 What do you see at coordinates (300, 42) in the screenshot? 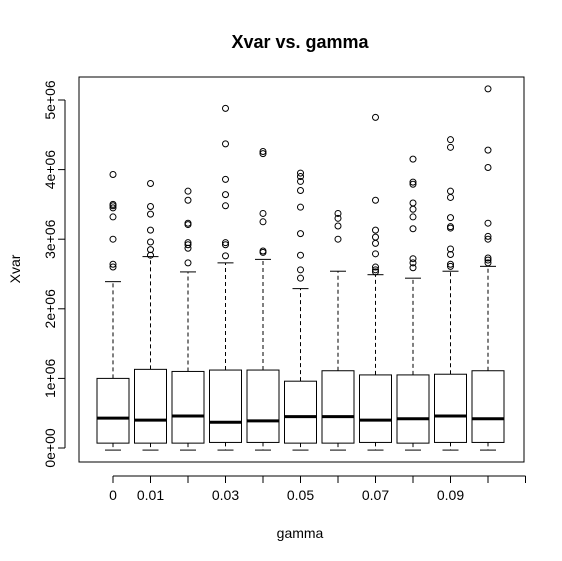
I see `chart-title: Xvar vs. gamma` at bounding box center [300, 42].